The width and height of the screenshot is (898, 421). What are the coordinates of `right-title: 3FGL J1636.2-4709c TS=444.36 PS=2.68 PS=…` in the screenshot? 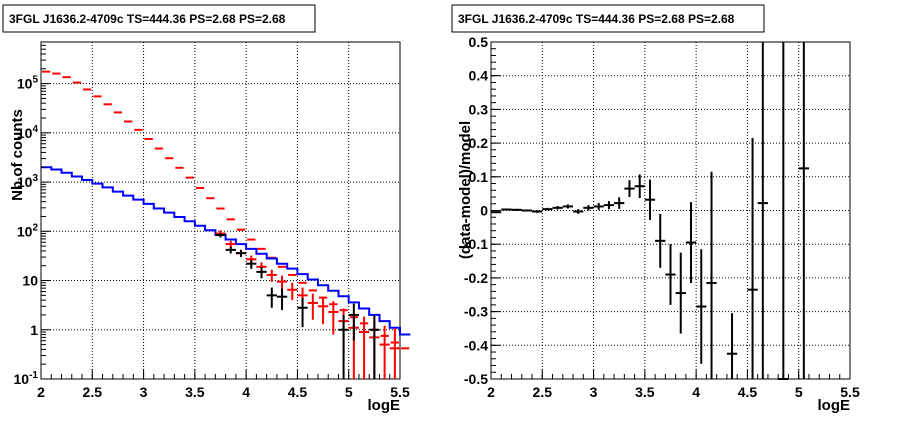 It's located at (596, 19).